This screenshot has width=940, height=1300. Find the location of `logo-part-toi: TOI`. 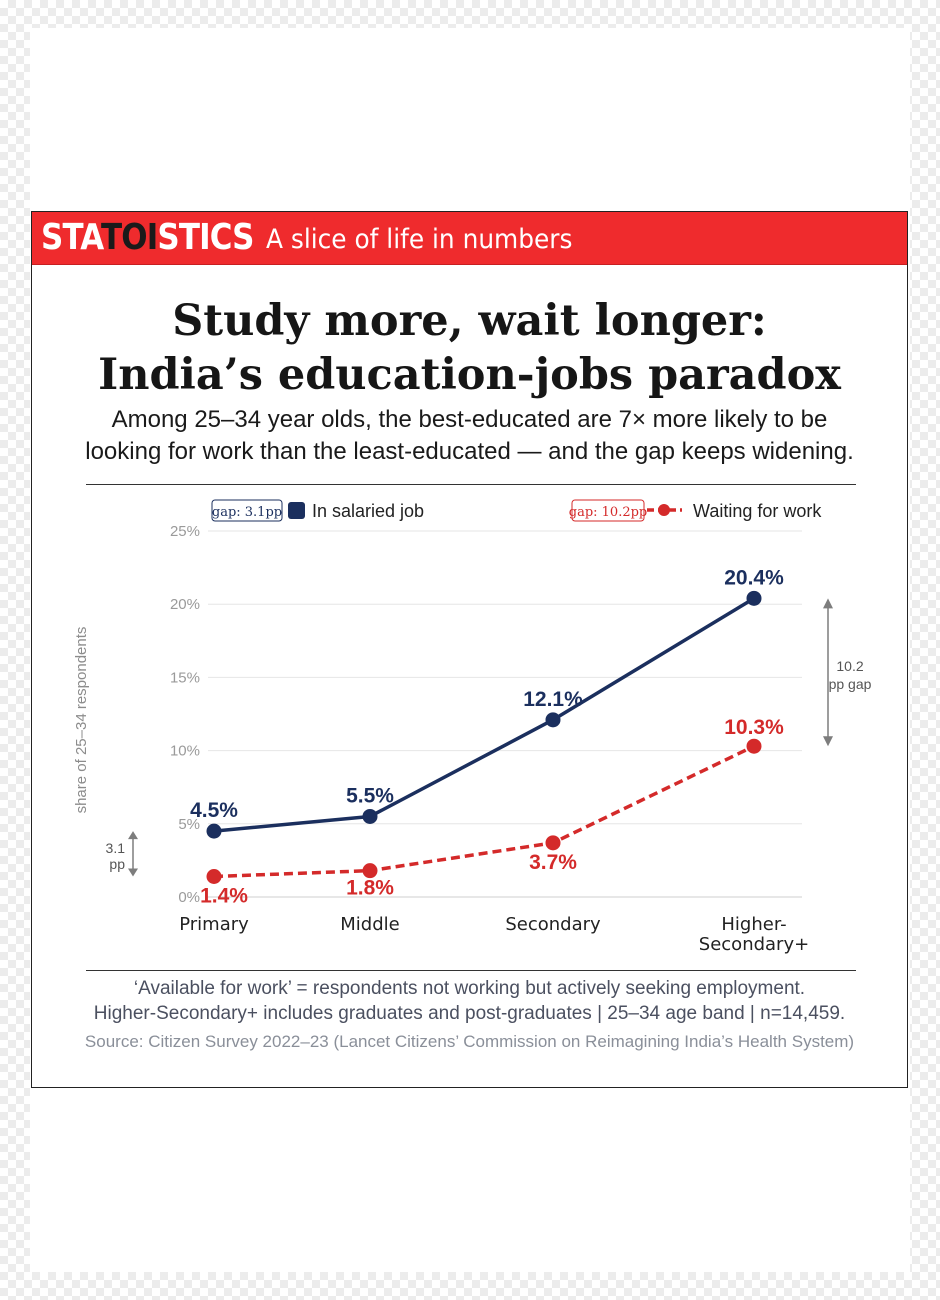

logo-part-toi: TOI is located at coordinates (129, 237).